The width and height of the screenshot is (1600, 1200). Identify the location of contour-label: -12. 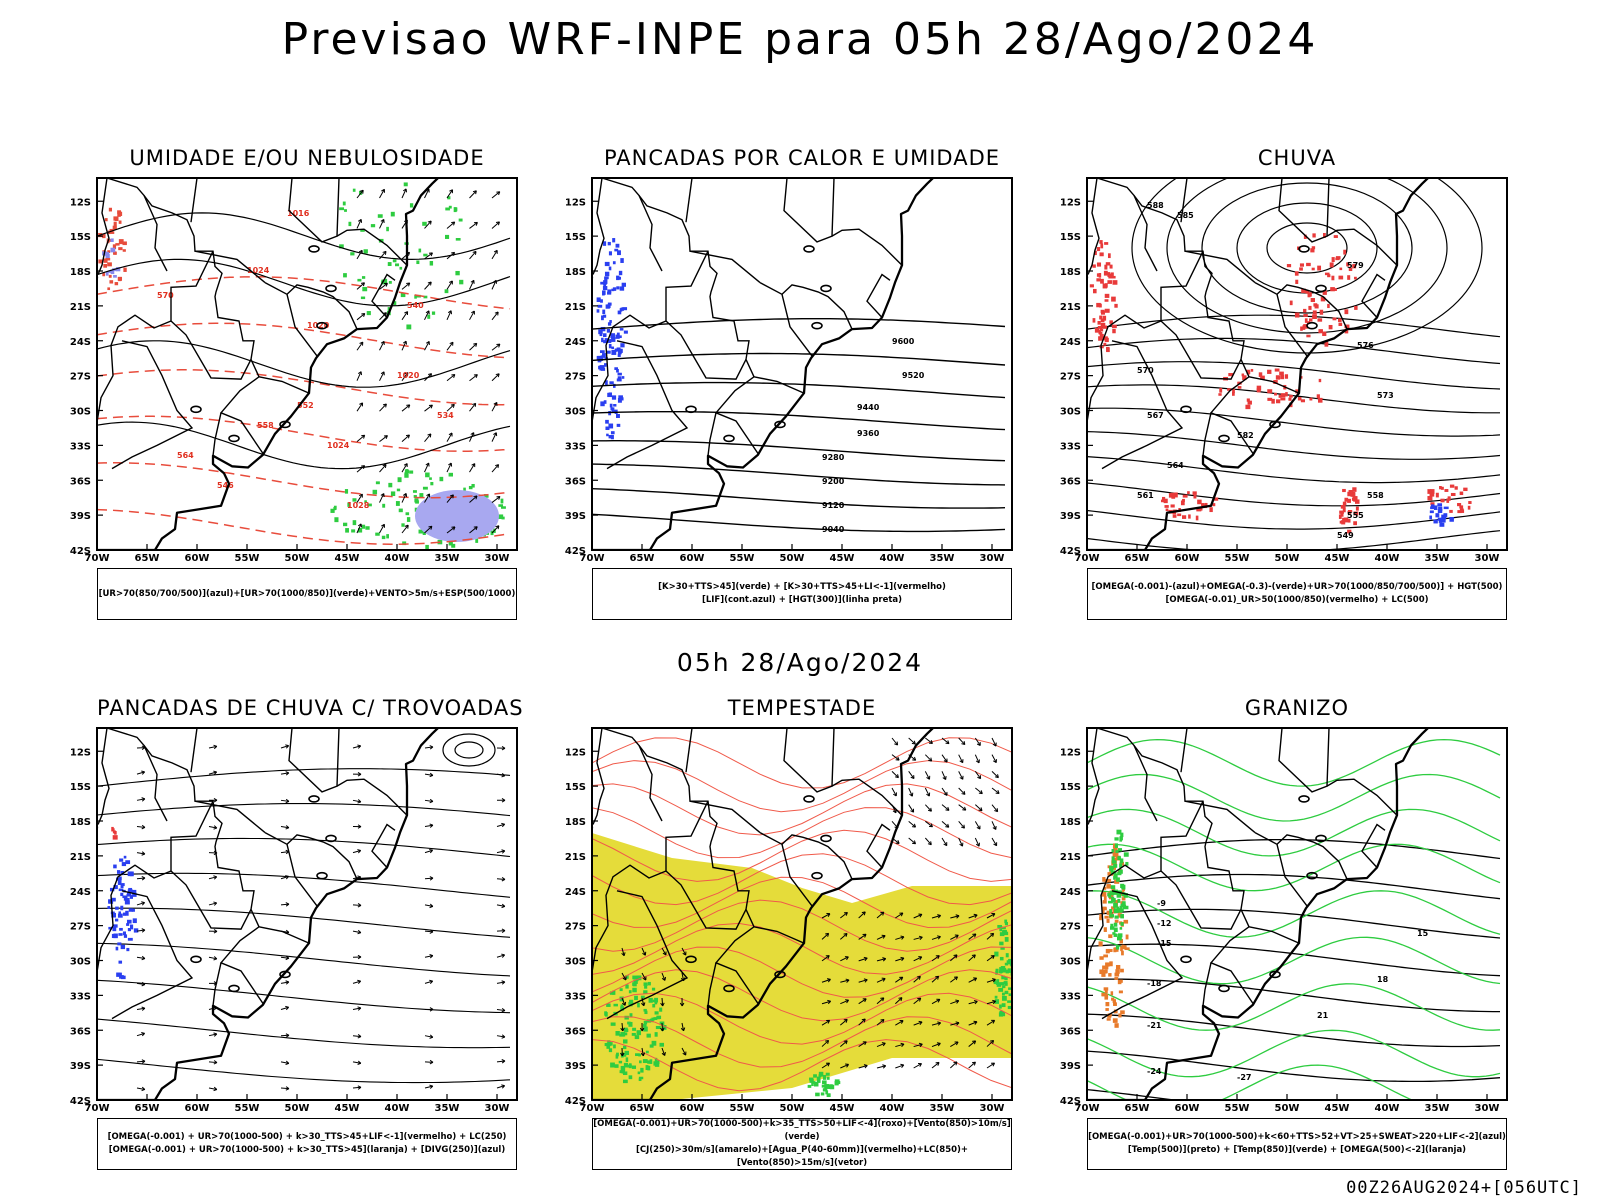
(1164, 923).